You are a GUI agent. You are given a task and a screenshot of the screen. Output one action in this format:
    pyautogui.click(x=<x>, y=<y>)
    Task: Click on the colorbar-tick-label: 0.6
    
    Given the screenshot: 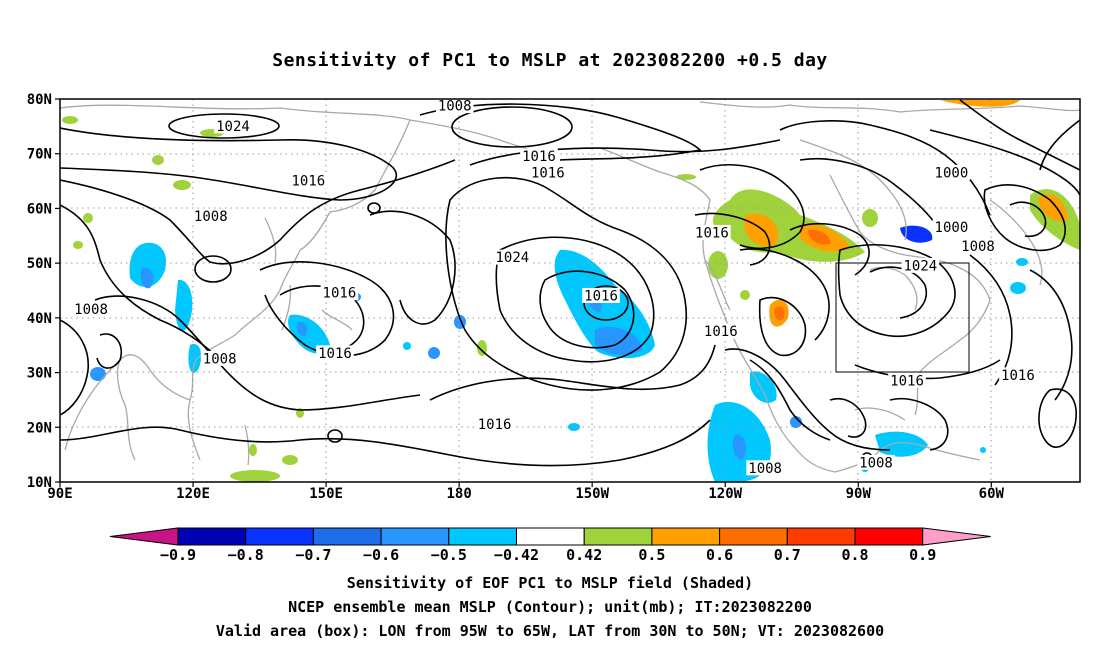 What is the action you would take?
    pyautogui.click(x=719, y=555)
    